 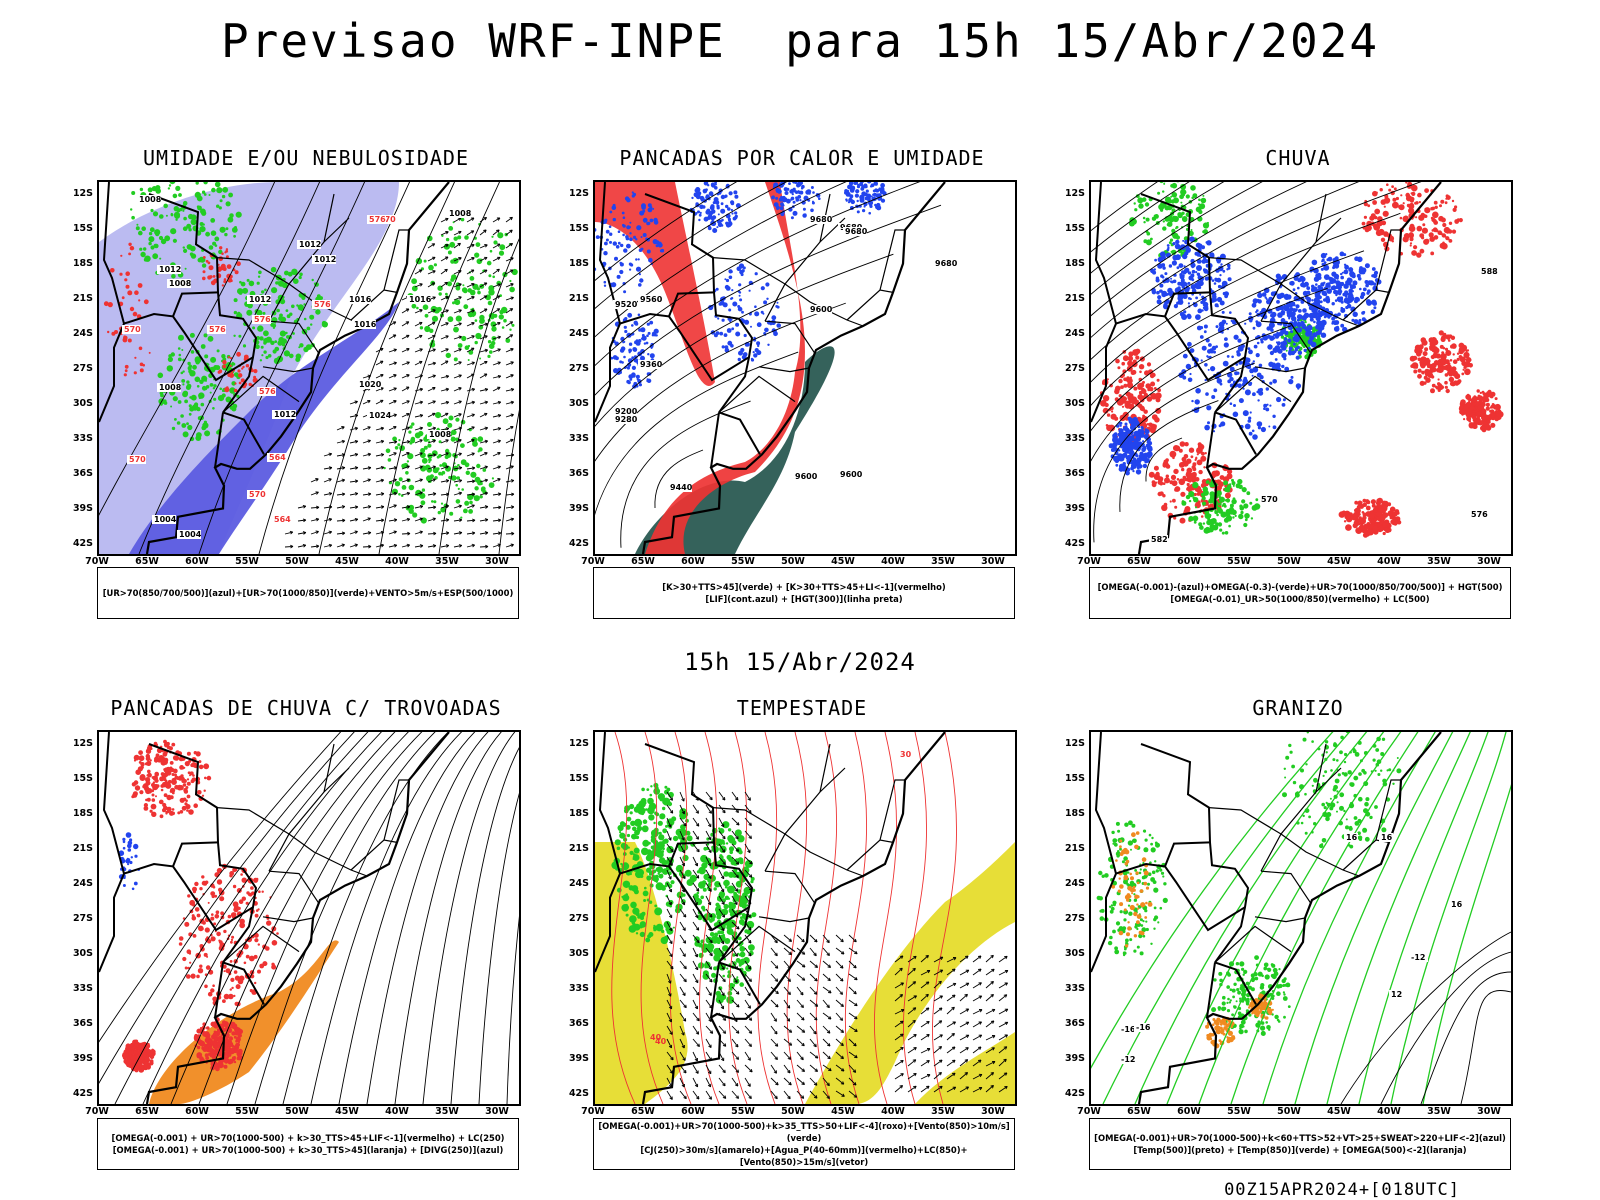 What do you see at coordinates (578, 193) in the screenshot?
I see `lat-tick-label: 12S` at bounding box center [578, 193].